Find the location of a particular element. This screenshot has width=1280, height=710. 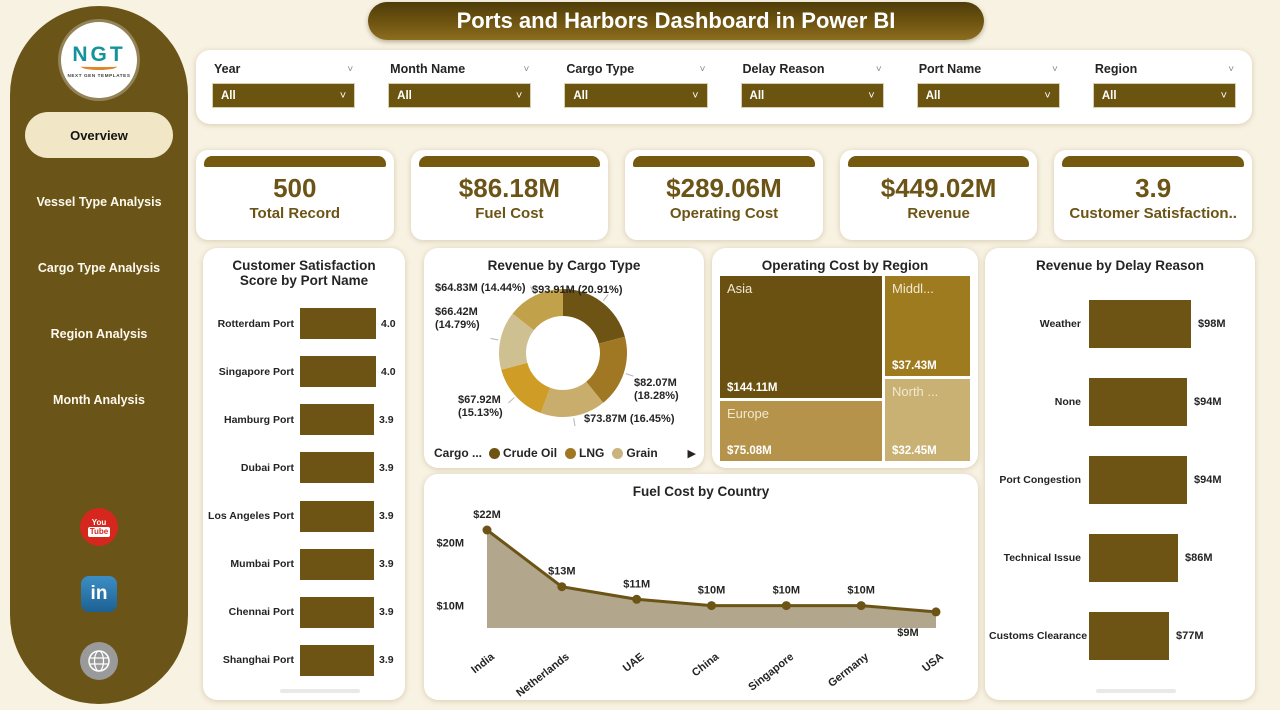

category-label: Los Angeles Port is located at coordinates (251, 516).